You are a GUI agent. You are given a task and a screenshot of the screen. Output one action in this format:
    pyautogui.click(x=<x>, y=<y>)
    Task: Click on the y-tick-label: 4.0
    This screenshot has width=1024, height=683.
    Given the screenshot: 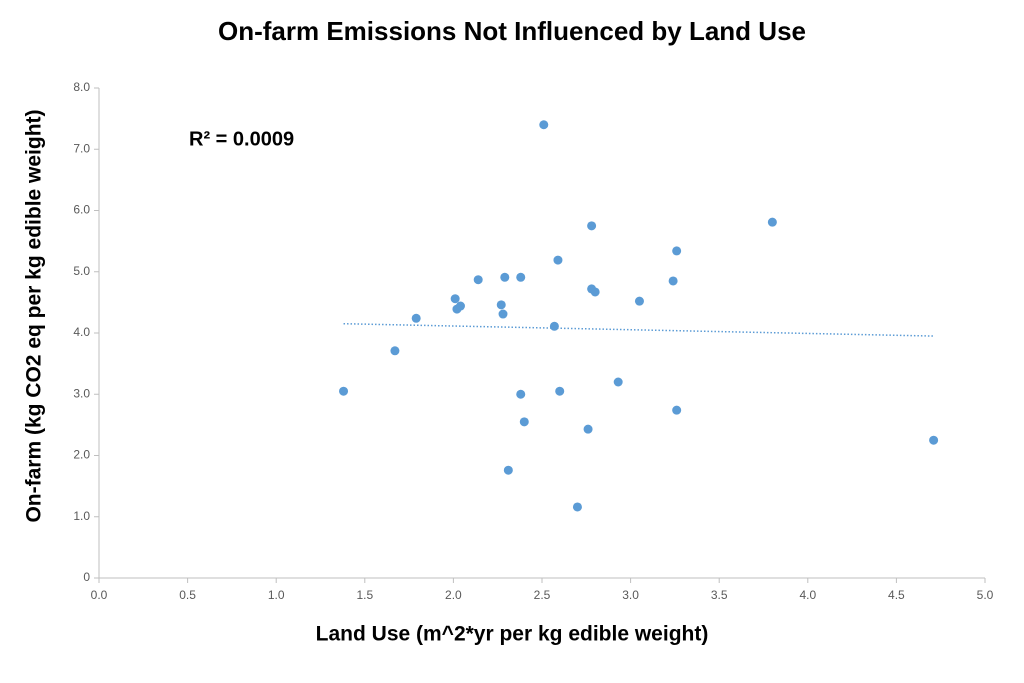 What is the action you would take?
    pyautogui.click(x=81, y=332)
    